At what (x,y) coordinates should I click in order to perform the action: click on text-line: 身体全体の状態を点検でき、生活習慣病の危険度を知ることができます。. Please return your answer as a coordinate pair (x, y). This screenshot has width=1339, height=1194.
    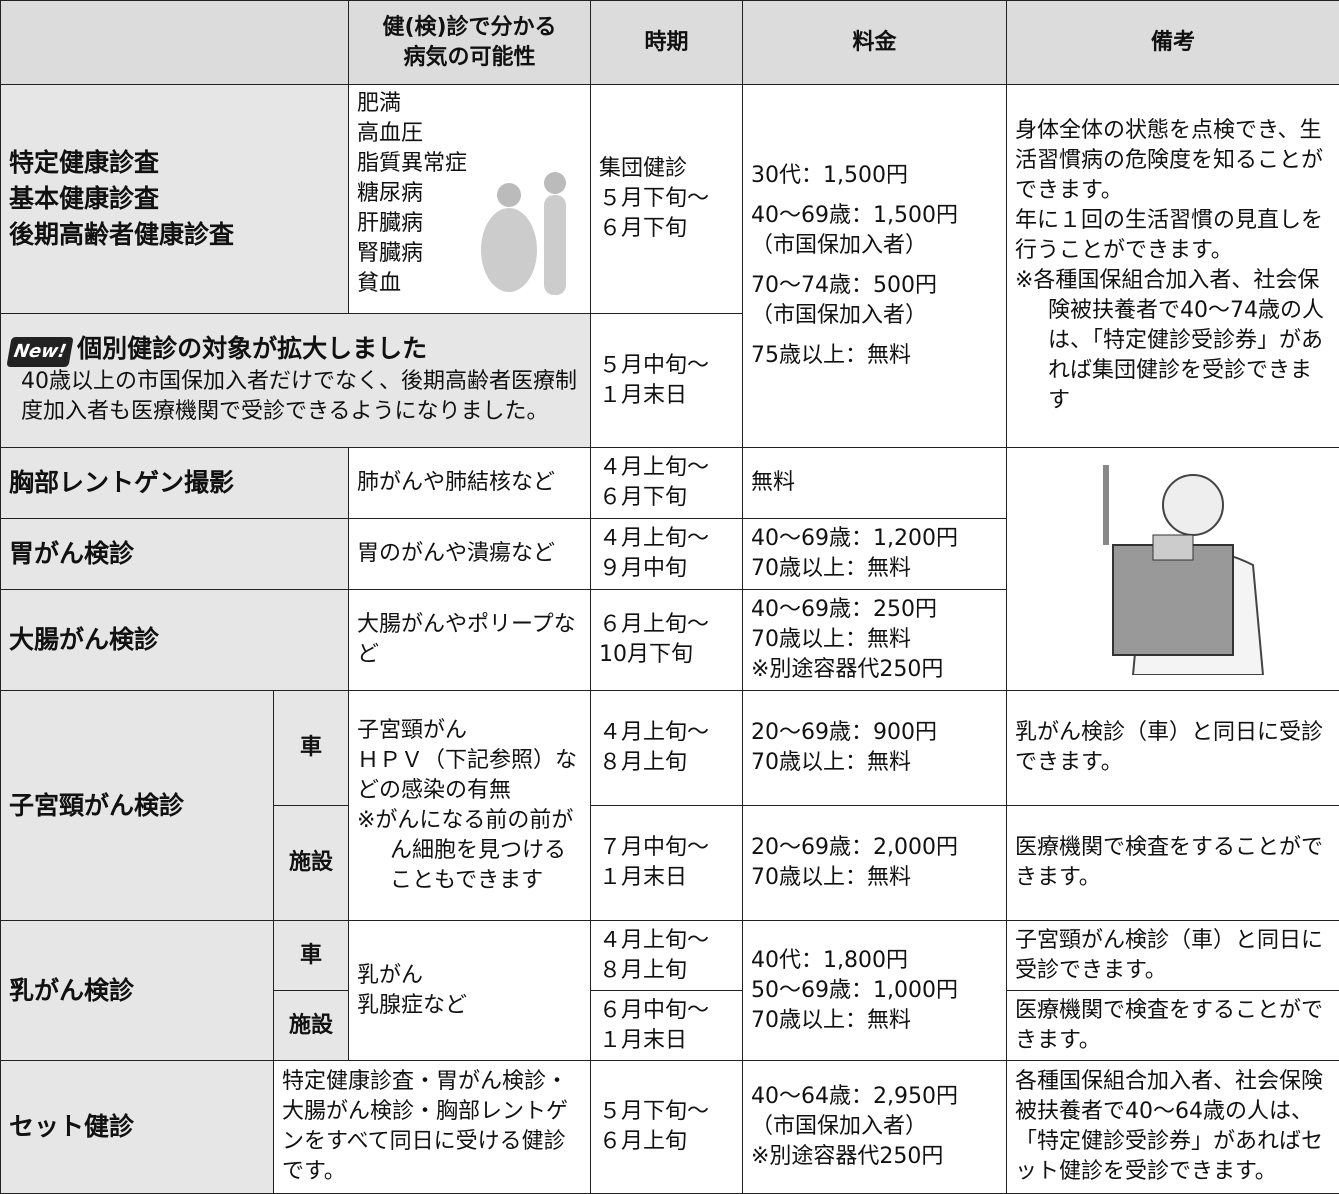
    Looking at the image, I should click on (1173, 161).